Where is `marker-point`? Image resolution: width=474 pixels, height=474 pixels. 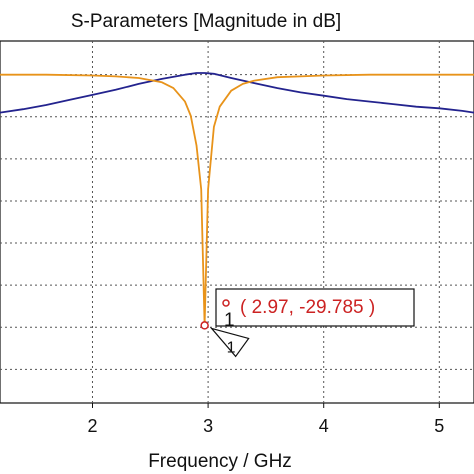
marker-point is located at coordinates (204, 325).